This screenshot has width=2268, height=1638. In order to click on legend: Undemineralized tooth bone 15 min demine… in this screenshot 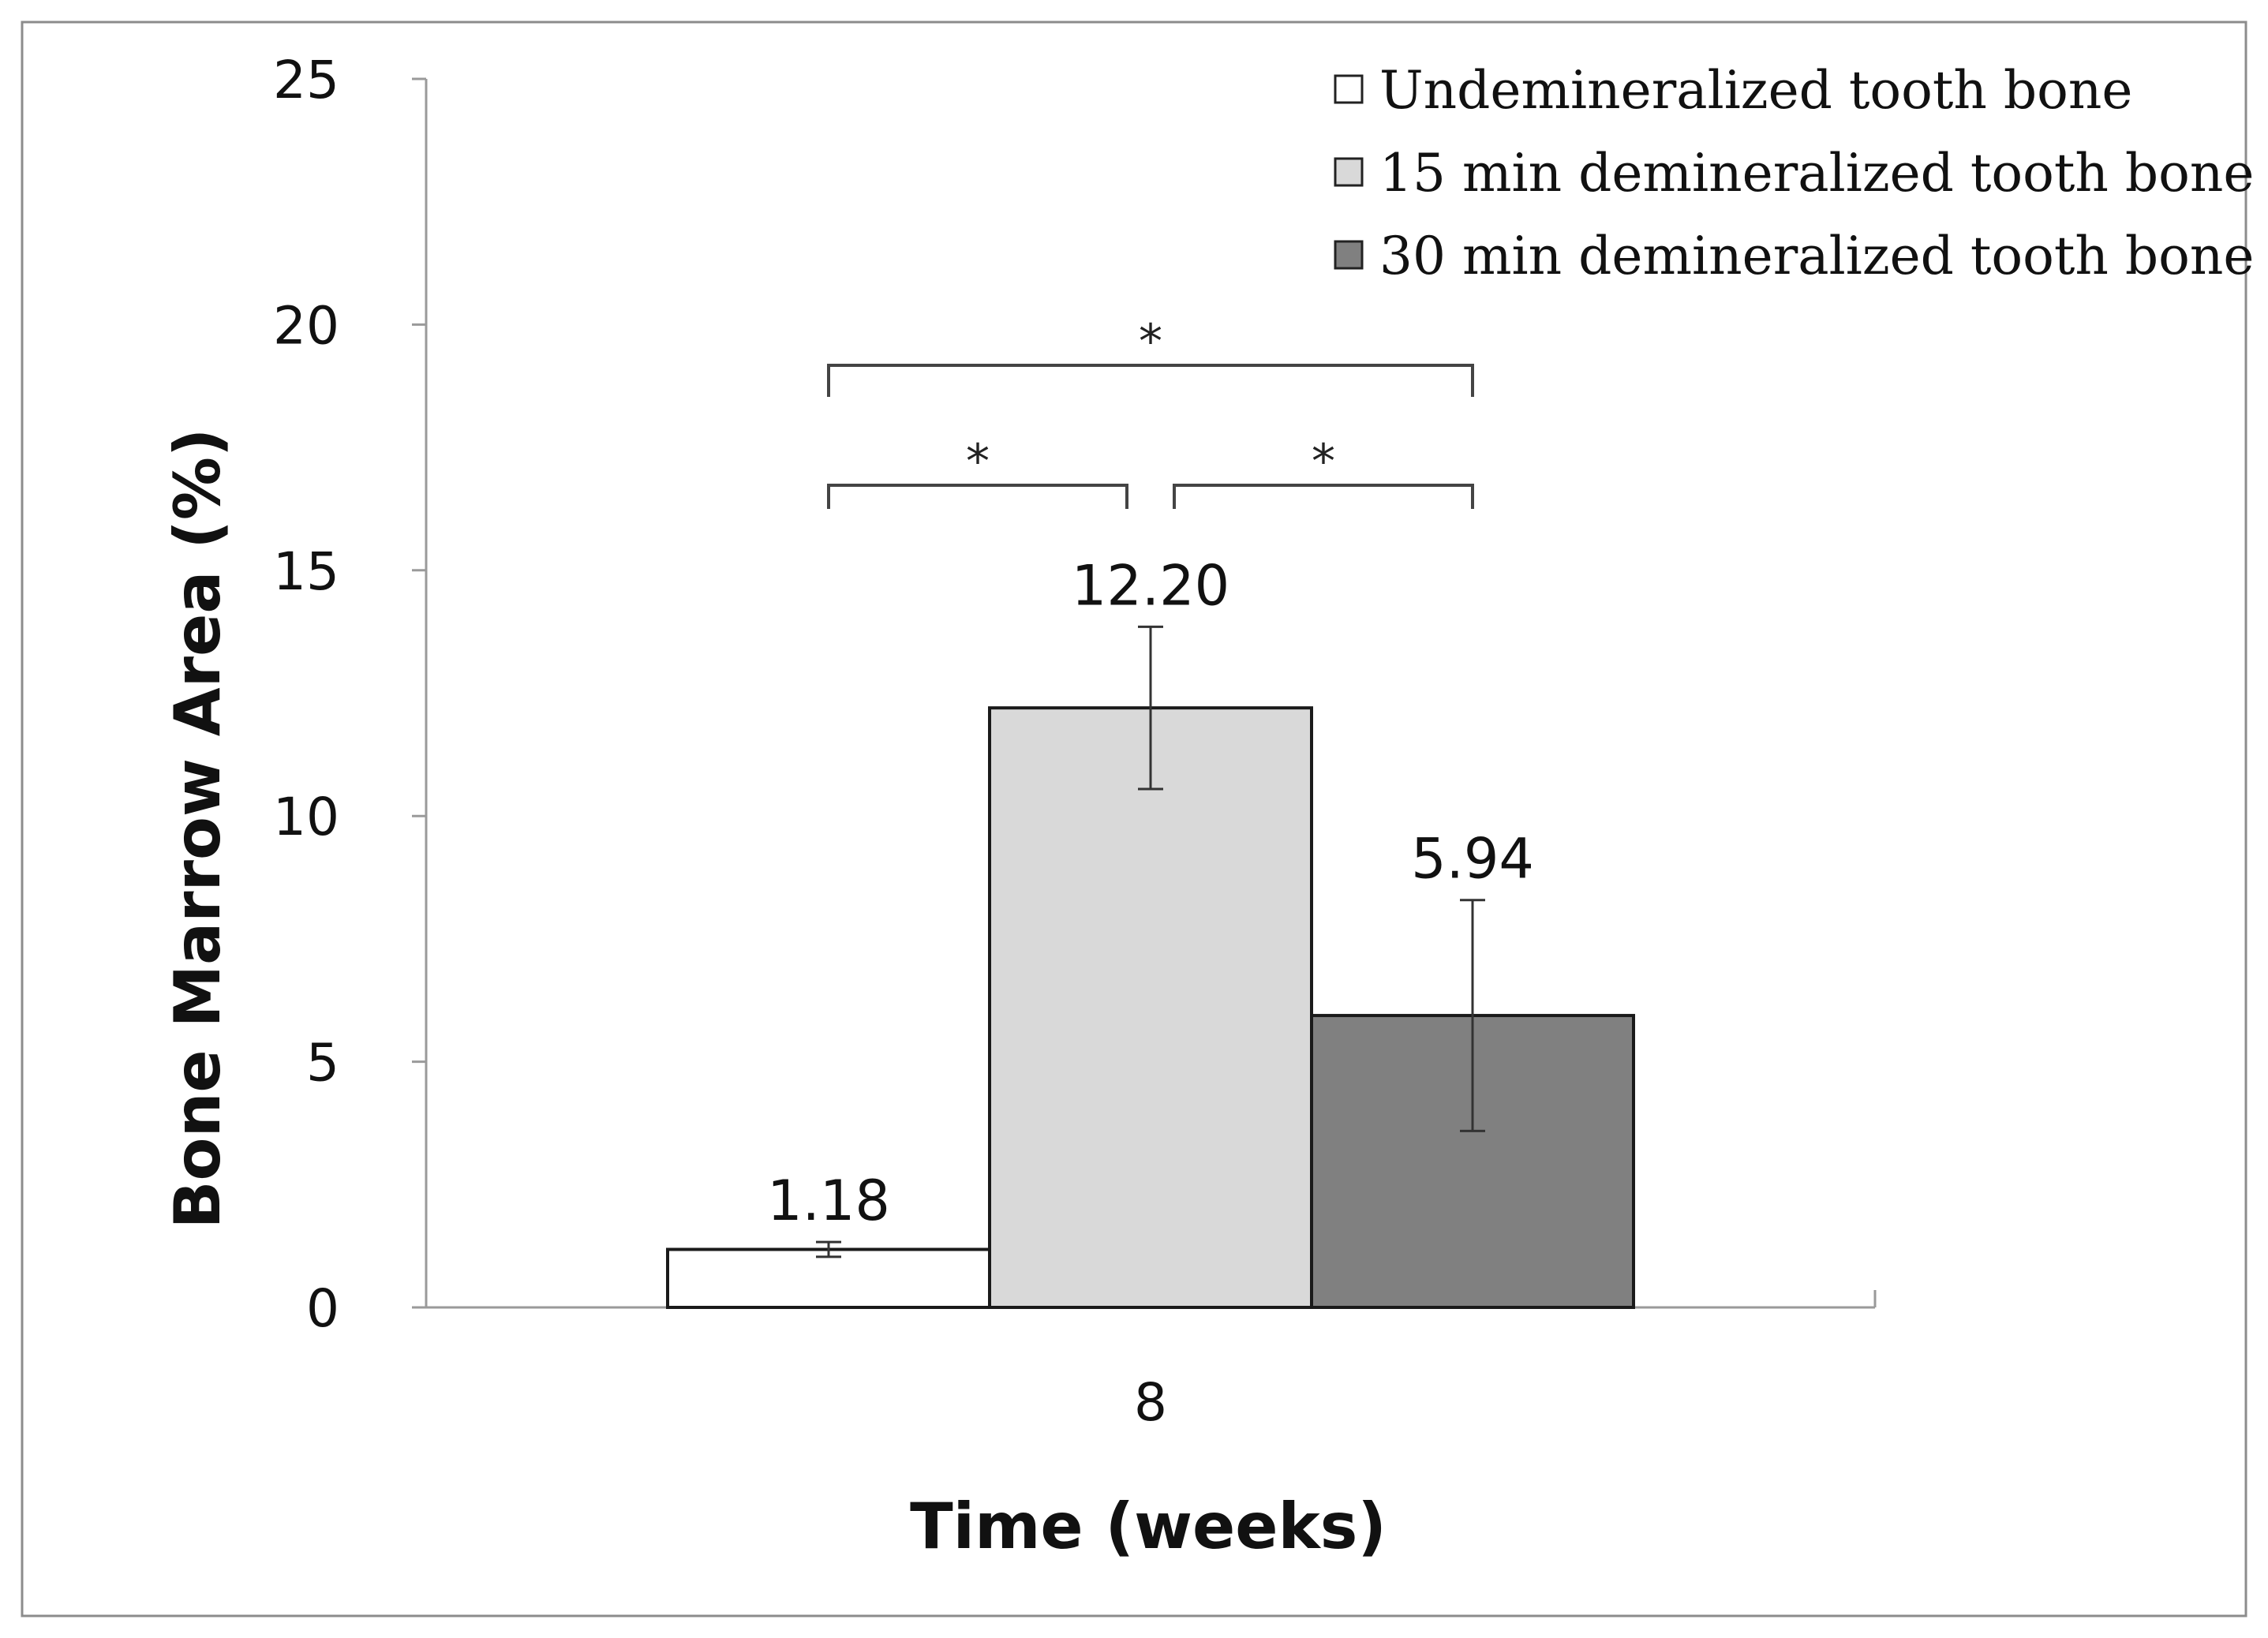, I will do `click(1794, 173)`.